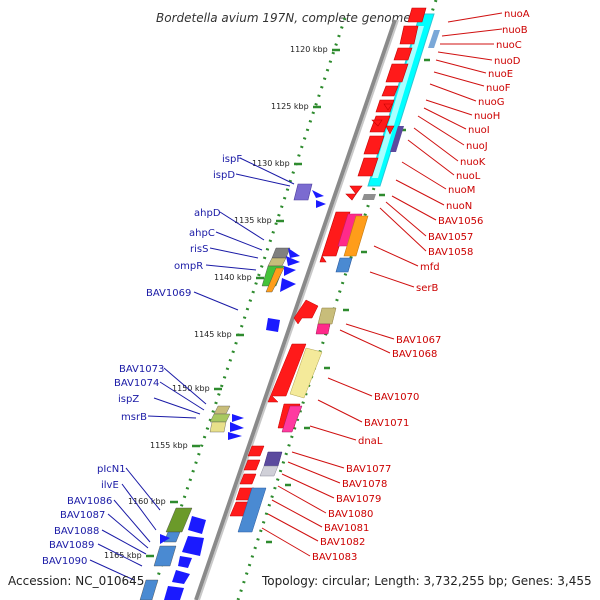  Describe the element at coordinates (191, 388) in the screenshot. I see `scale-label: 1150 kbp` at that location.